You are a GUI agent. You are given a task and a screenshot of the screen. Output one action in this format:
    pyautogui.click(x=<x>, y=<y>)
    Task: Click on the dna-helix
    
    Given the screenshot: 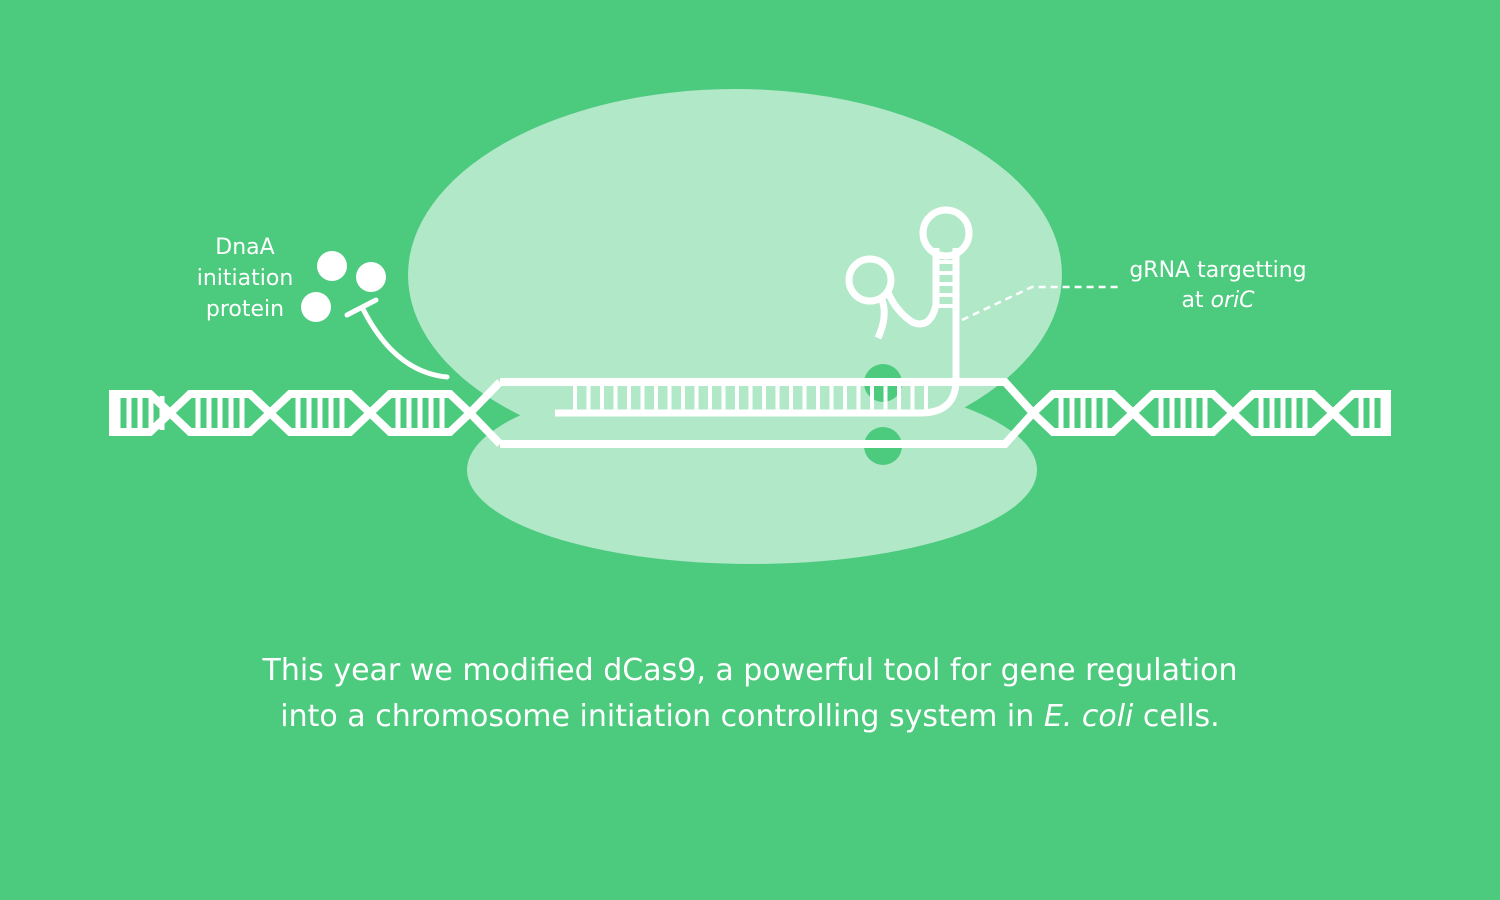 What is the action you would take?
    pyautogui.click(x=750, y=413)
    